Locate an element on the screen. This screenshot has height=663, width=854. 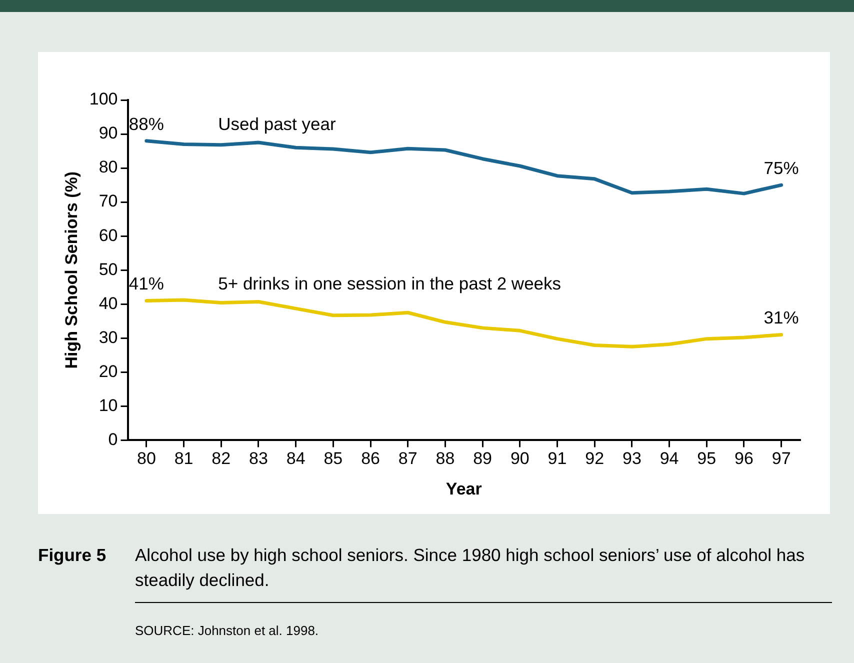
source-note: SOURCE: Johnston et al. 1998. is located at coordinates (227, 630).